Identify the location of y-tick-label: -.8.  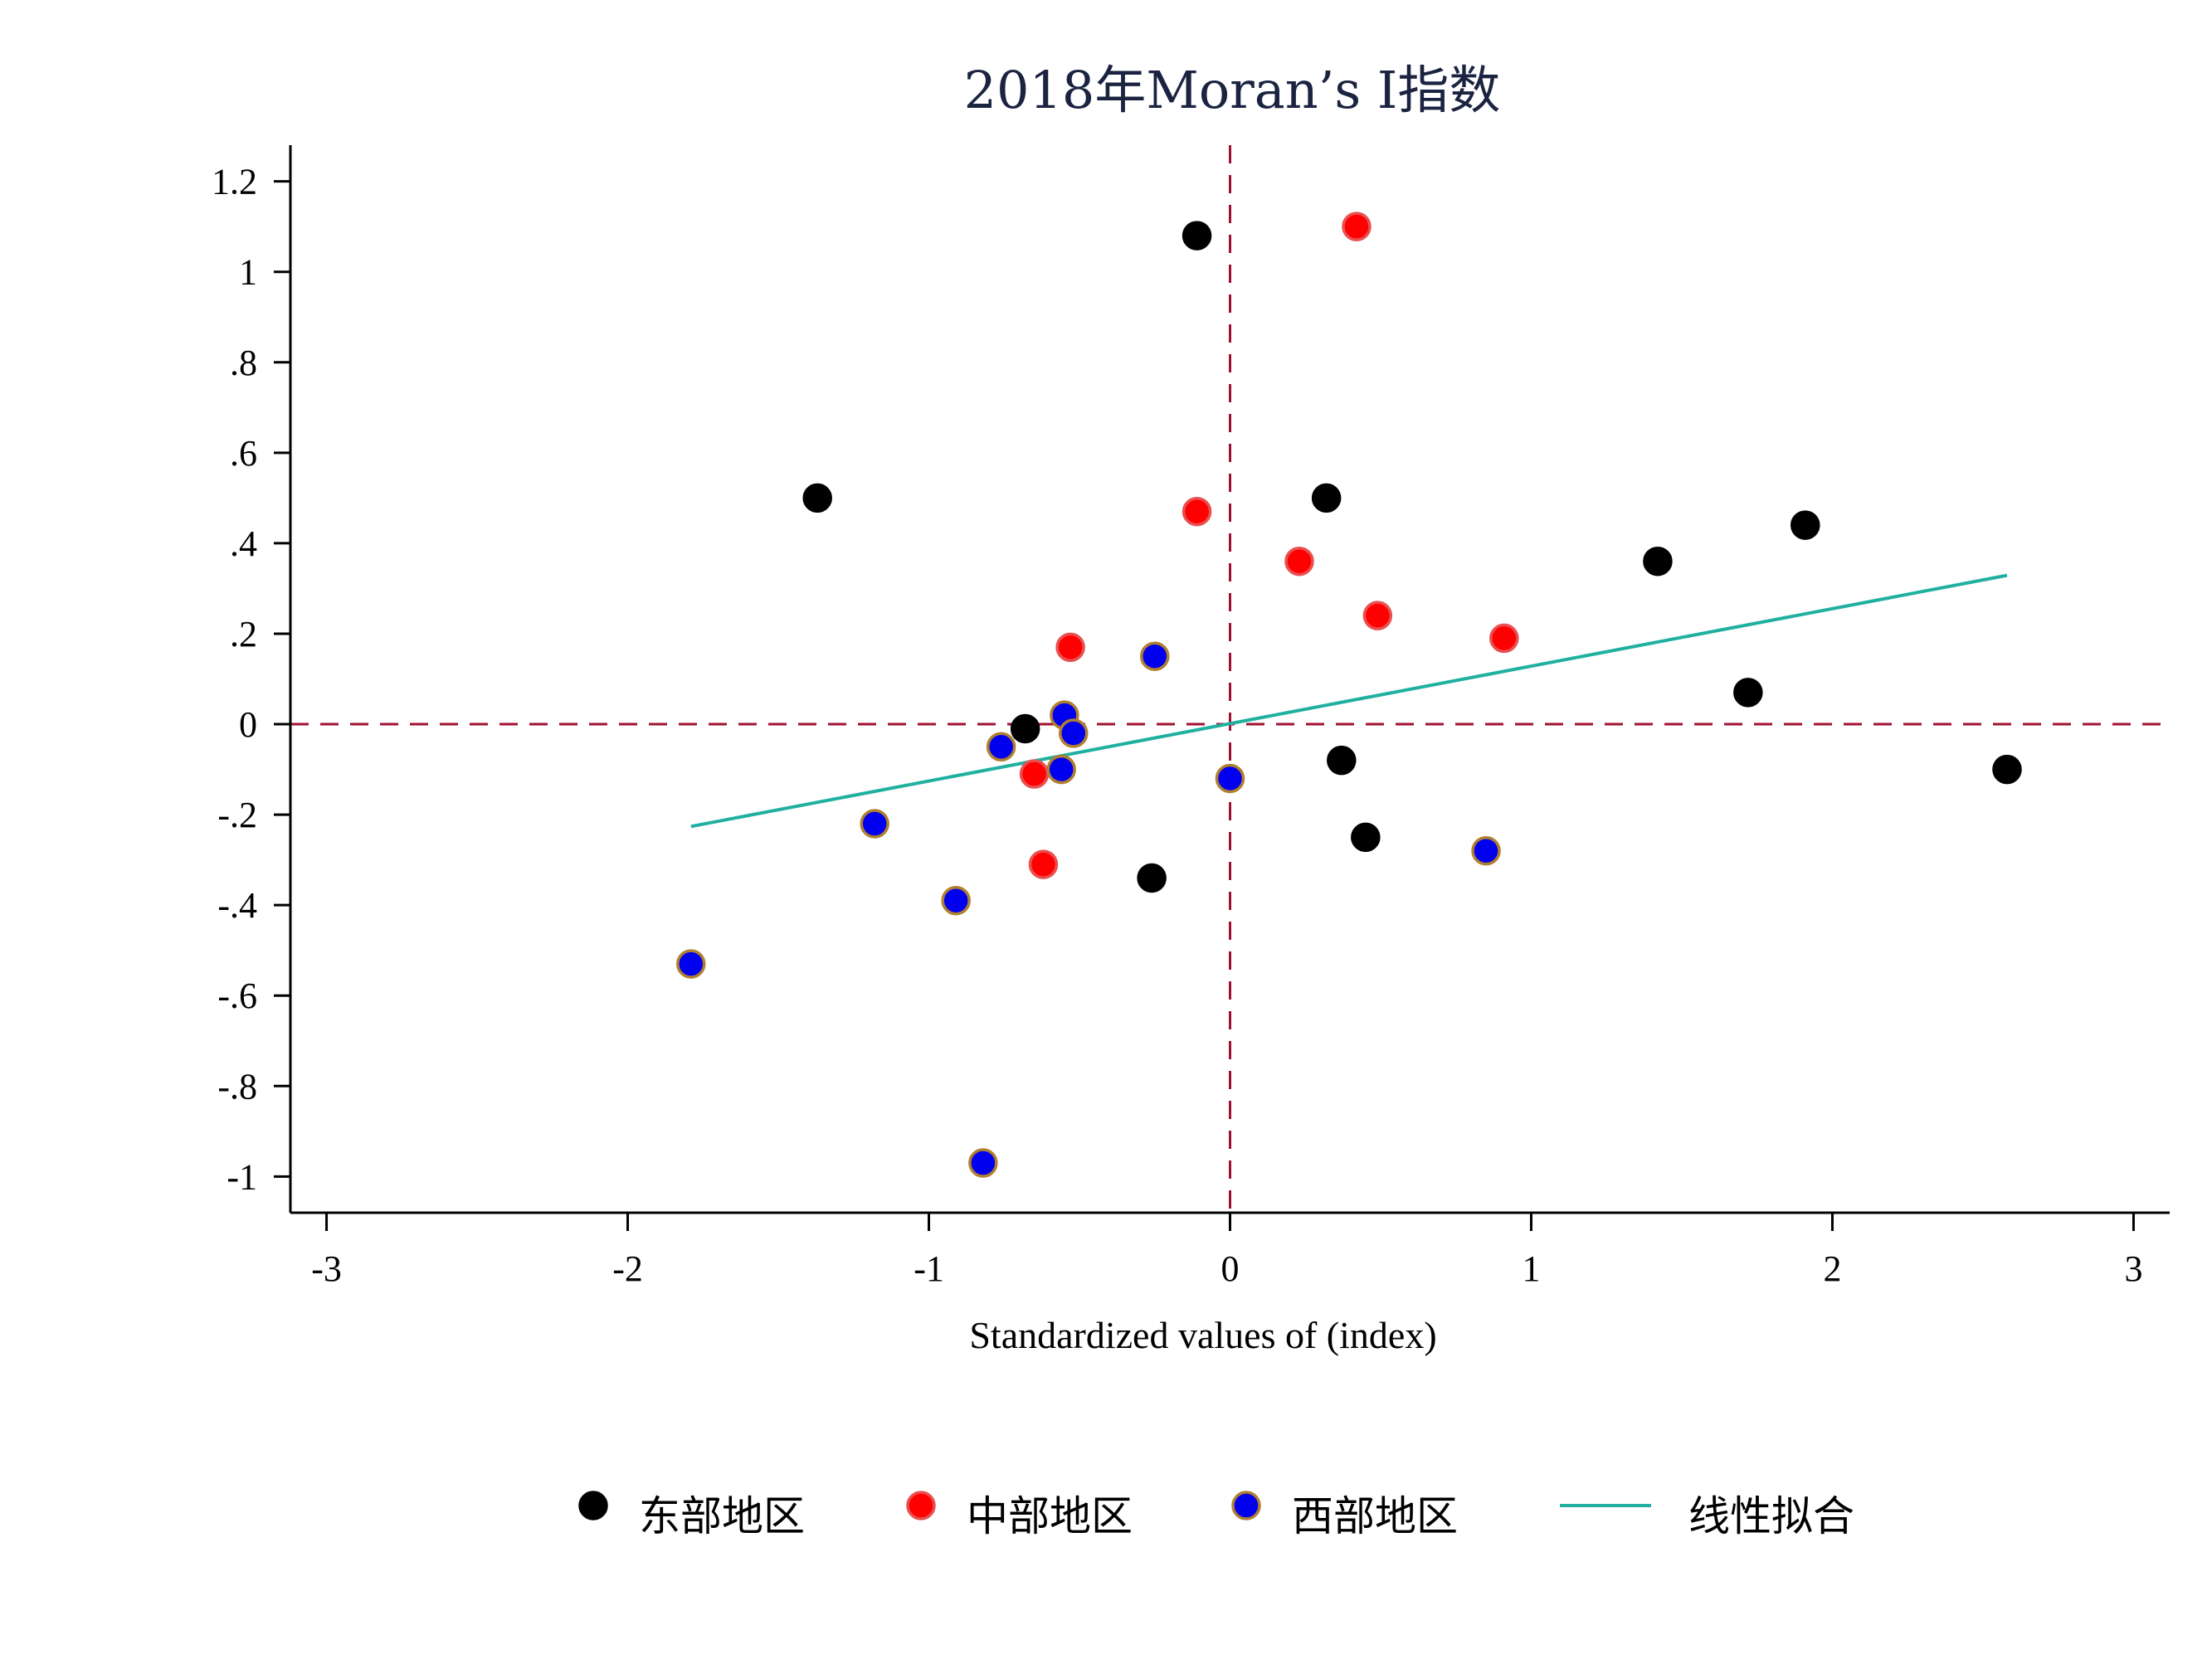
(237, 1086).